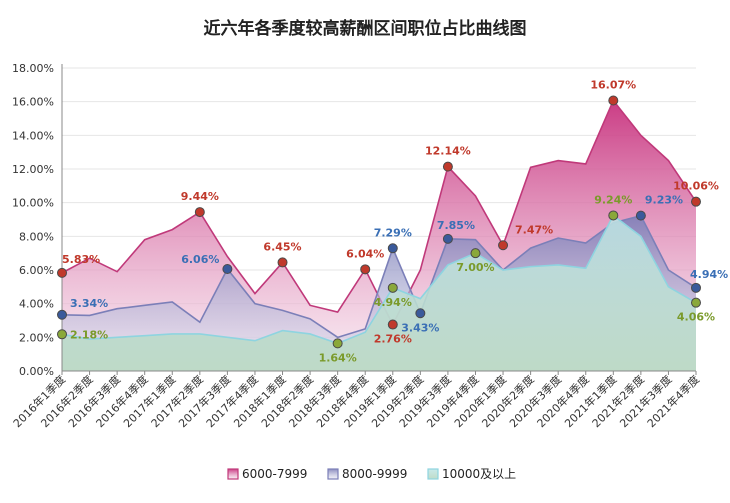 The image size is (730, 503). What do you see at coordinates (36, 304) in the screenshot?
I see `y-tick-label: 4.00%` at bounding box center [36, 304].